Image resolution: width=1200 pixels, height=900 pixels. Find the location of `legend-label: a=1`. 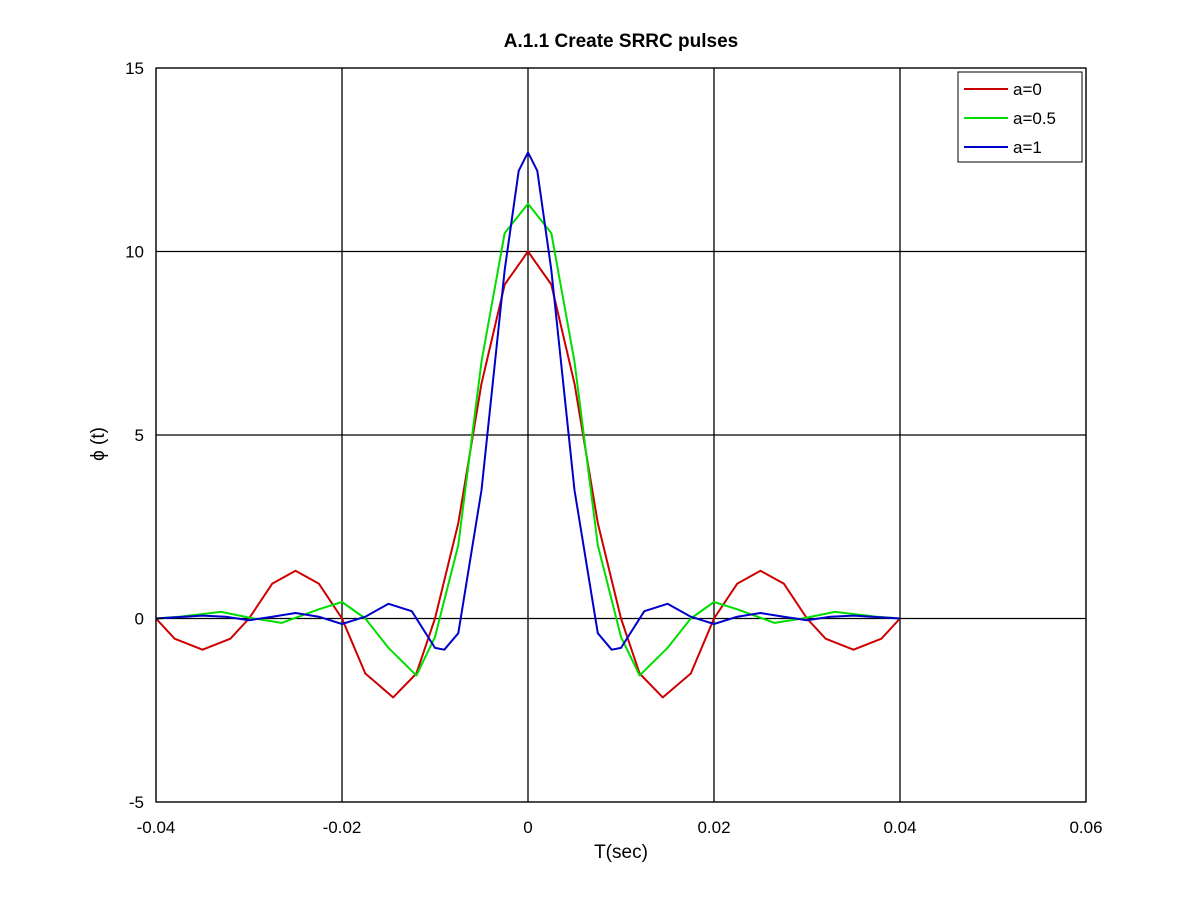

legend-label: a=1 is located at coordinates (1027, 147).